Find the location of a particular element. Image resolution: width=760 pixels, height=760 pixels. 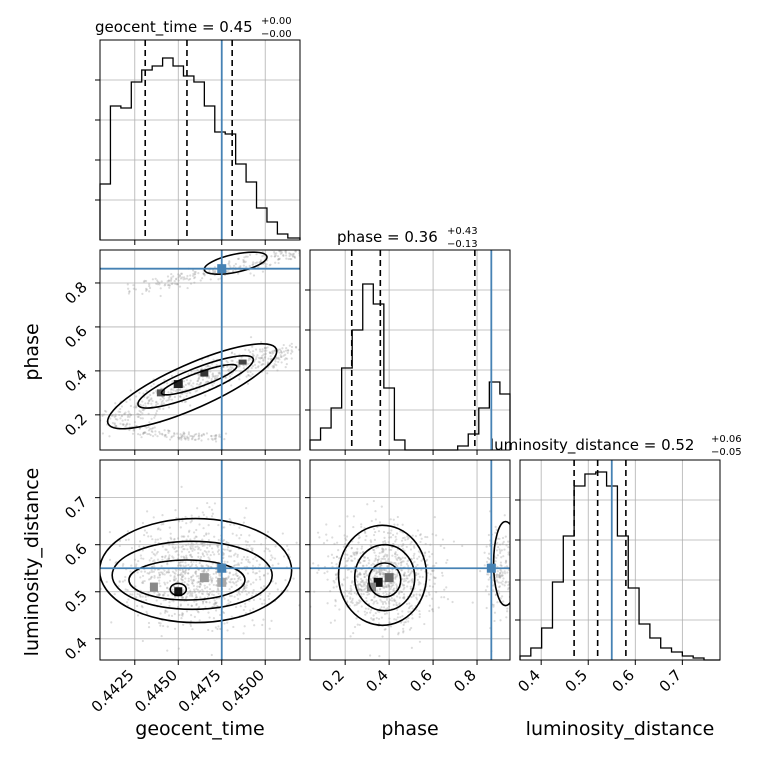

contour-line is located at coordinates (178, 589).